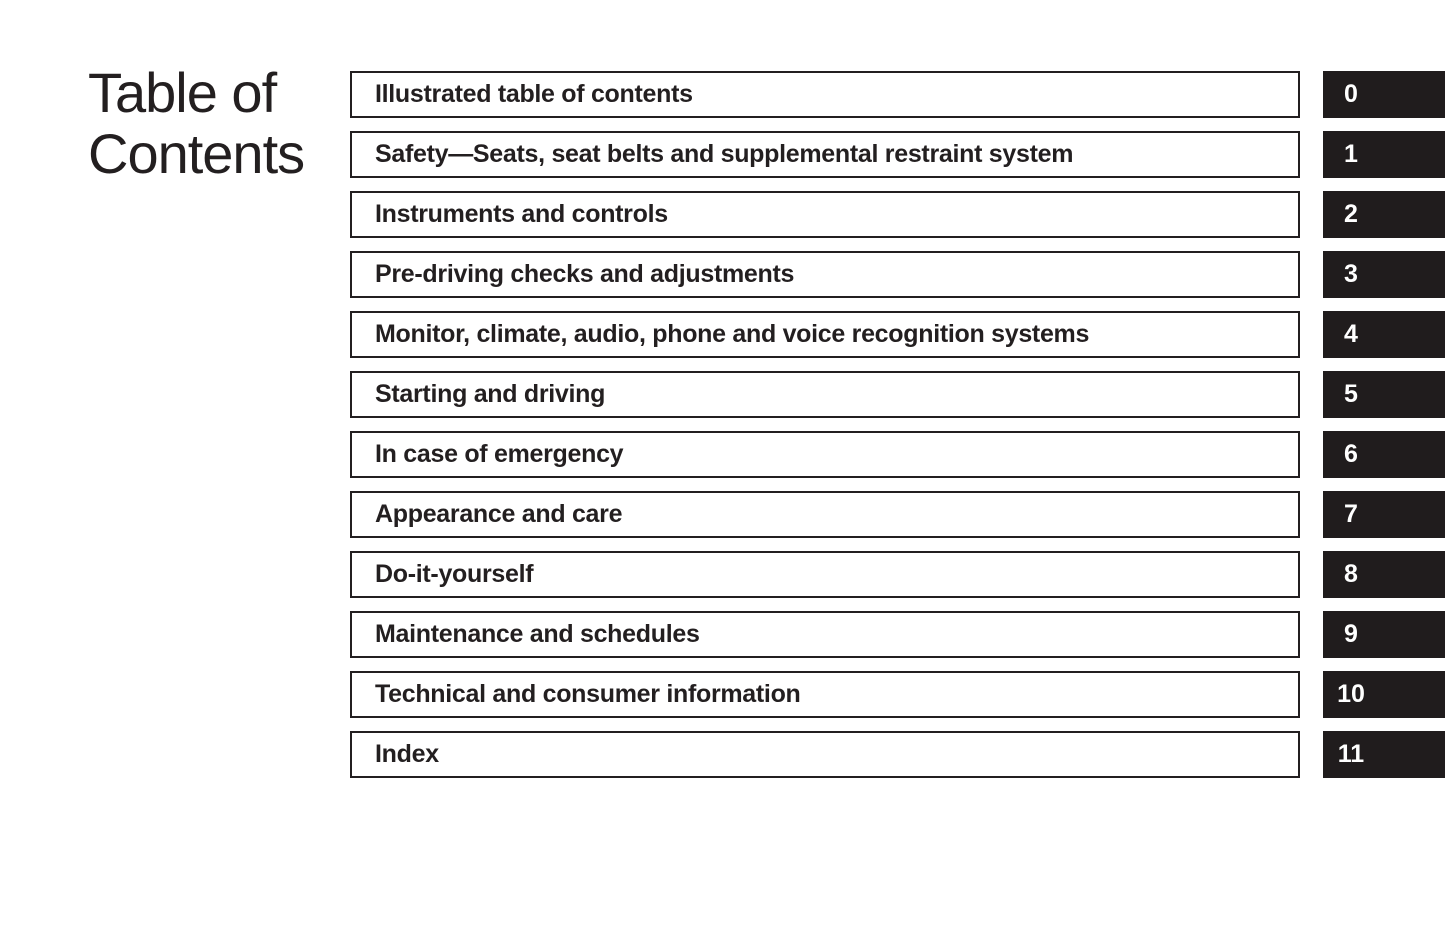 This screenshot has width=1445, height=929. What do you see at coordinates (1351, 454) in the screenshot?
I see `section-tab-number: 6` at bounding box center [1351, 454].